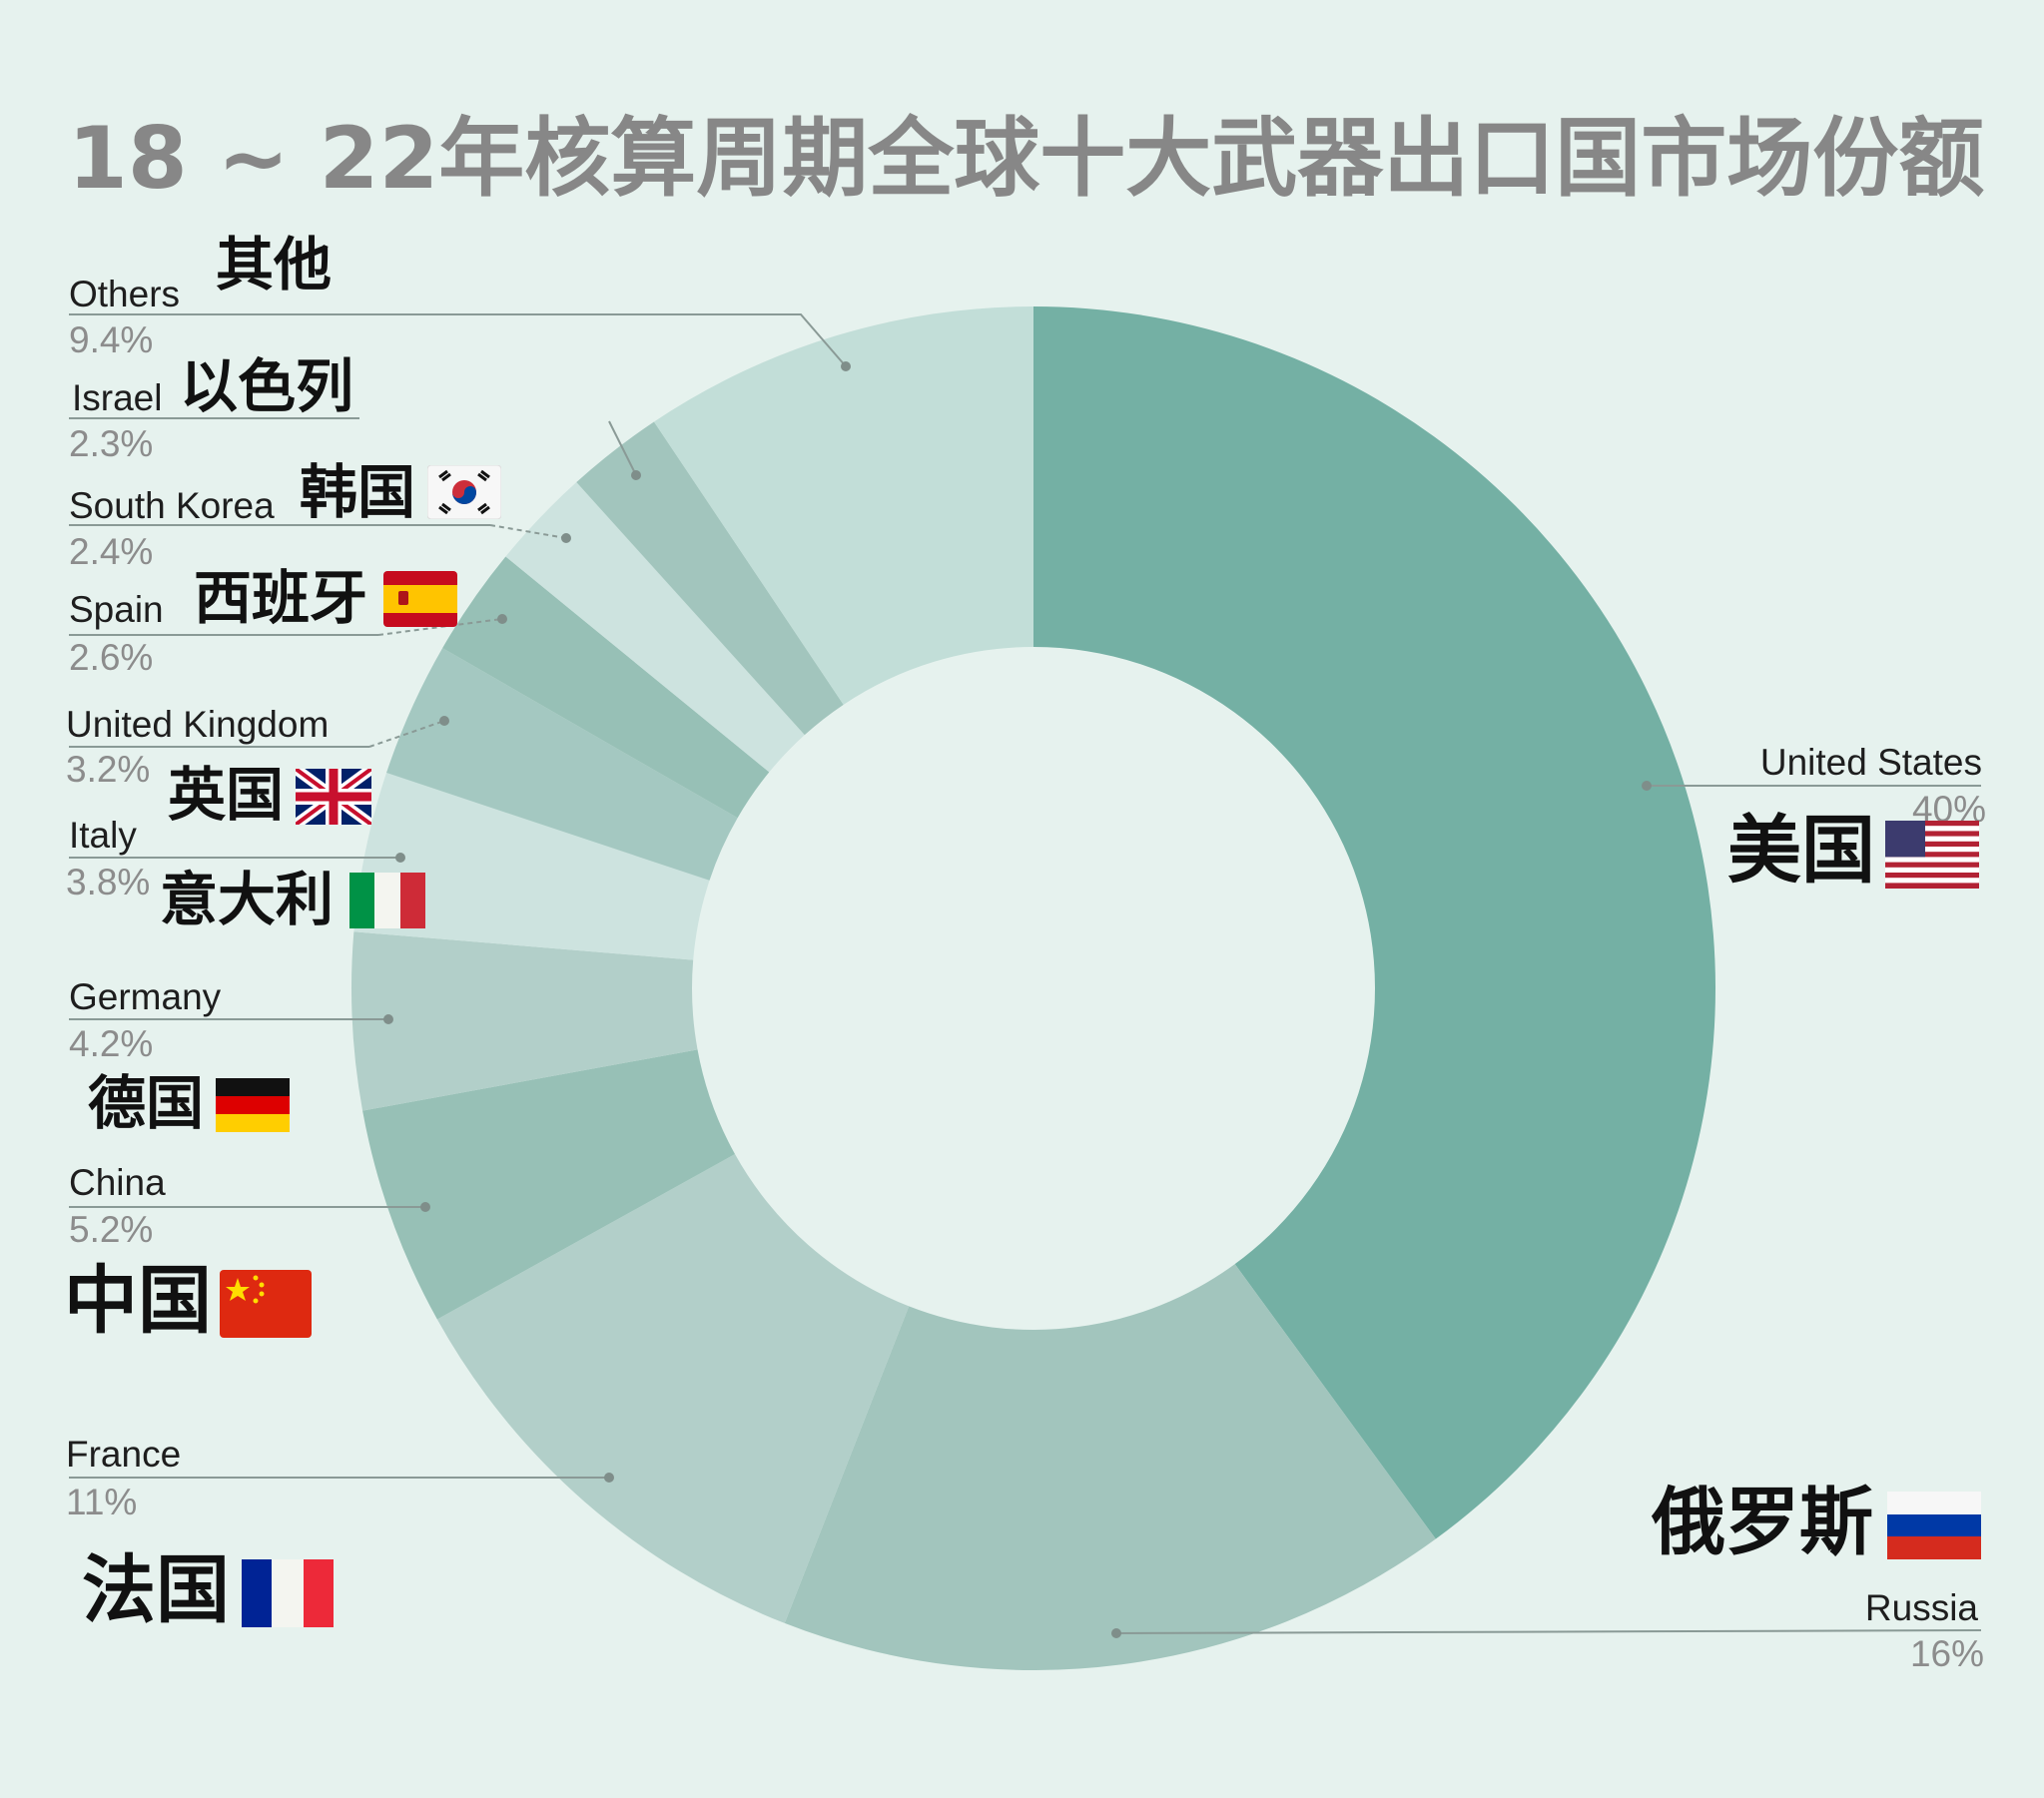 The width and height of the screenshot is (2044, 1798). What do you see at coordinates (267, 386) in the screenshot?
I see `label-israel-zh: 以色列` at bounding box center [267, 386].